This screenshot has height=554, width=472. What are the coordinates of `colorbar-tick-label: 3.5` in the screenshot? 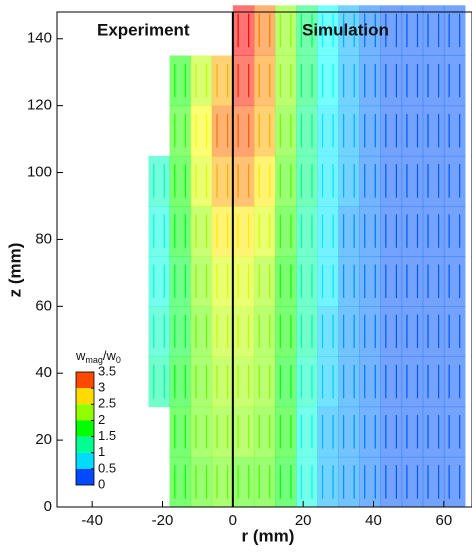 It's located at (107, 370).